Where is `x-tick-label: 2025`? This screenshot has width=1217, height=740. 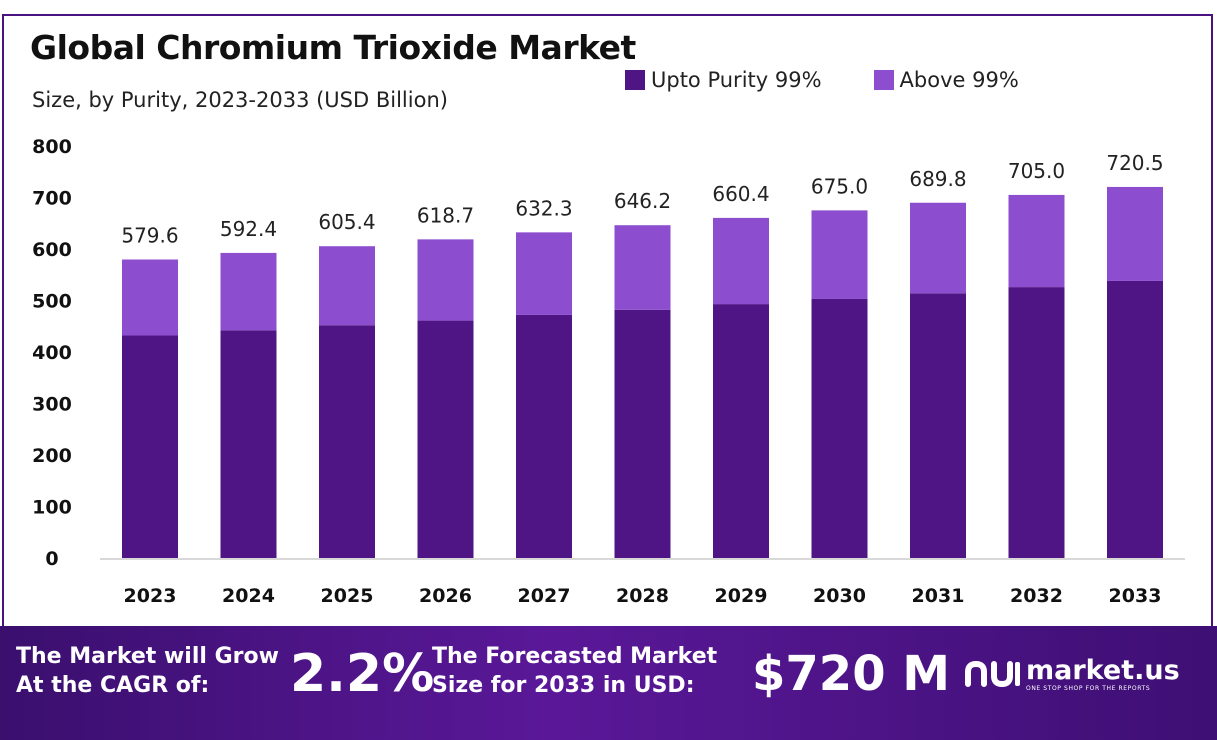 x-tick-label: 2025 is located at coordinates (347, 596).